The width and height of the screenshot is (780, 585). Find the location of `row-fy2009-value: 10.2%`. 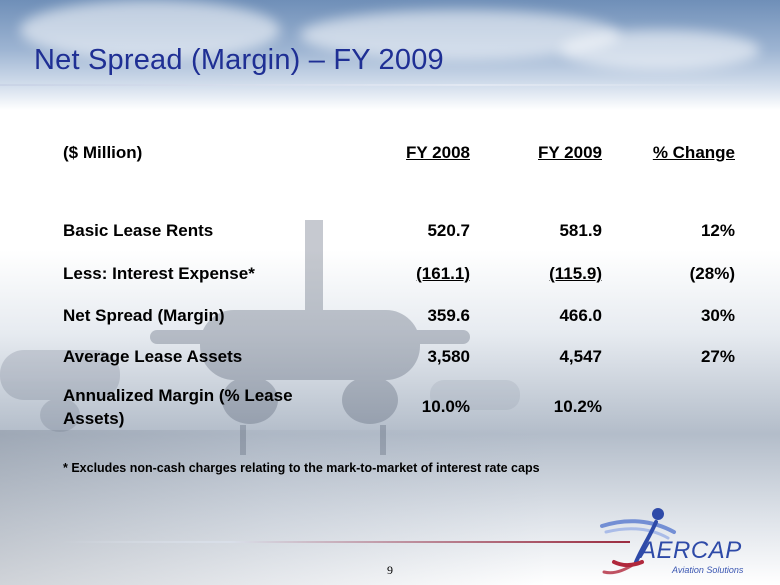

row-fy2009-value: 10.2% is located at coordinates (577, 406).